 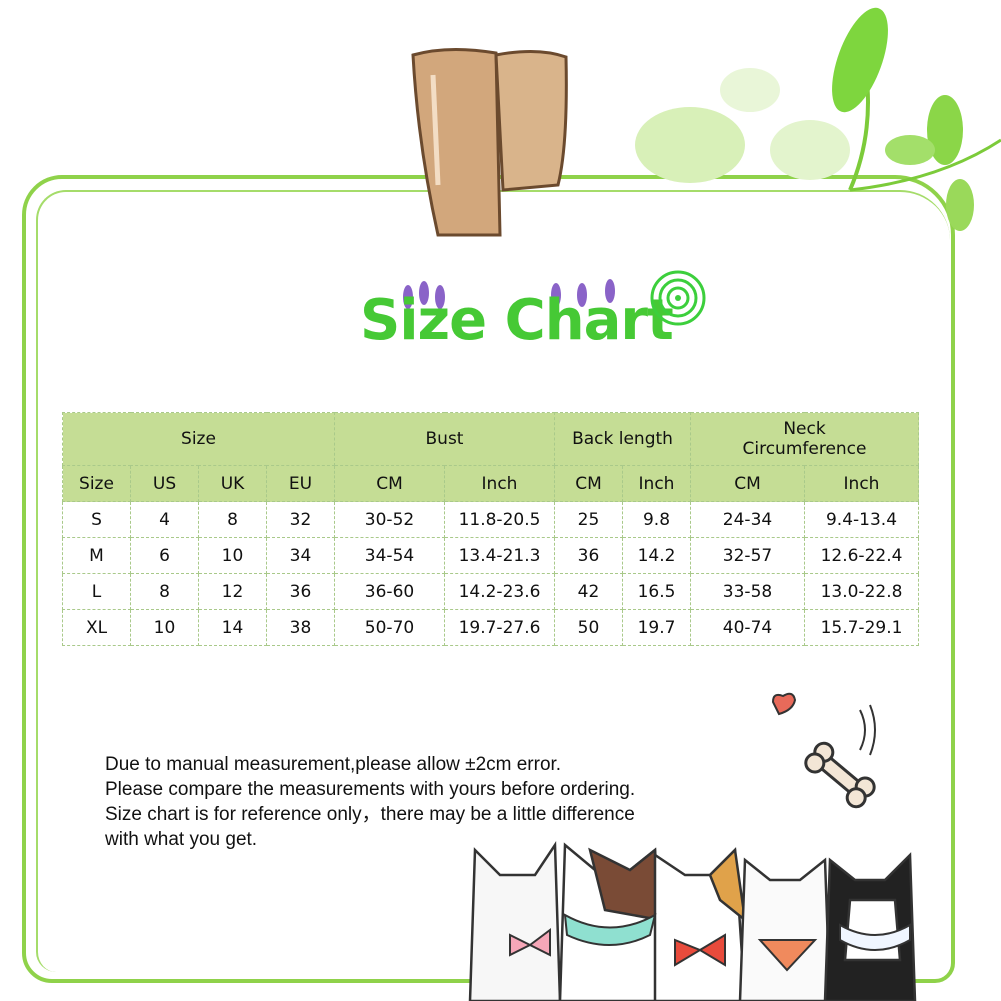 I want to click on table-cell: M, so click(x=96, y=555).